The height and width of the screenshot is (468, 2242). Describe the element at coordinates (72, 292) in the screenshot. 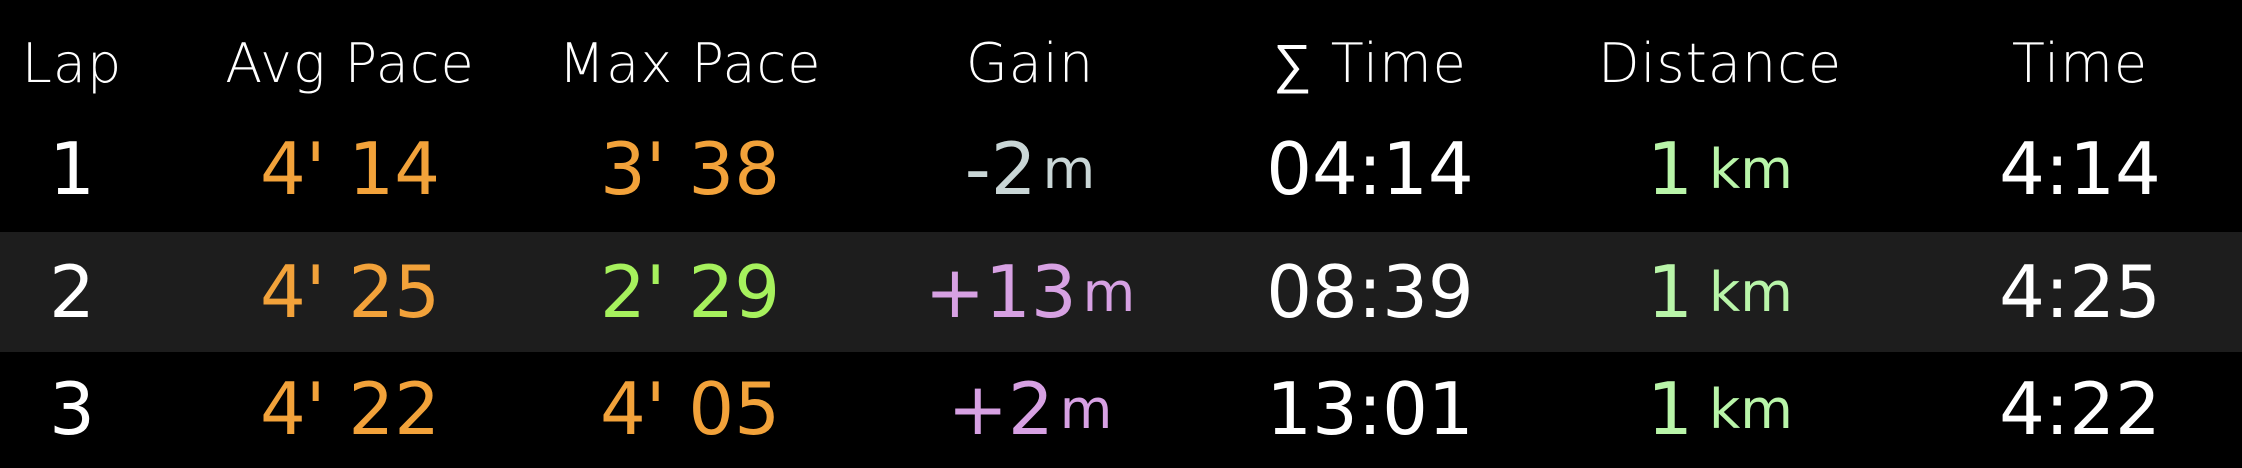

I see `lap-number: 2` at that location.